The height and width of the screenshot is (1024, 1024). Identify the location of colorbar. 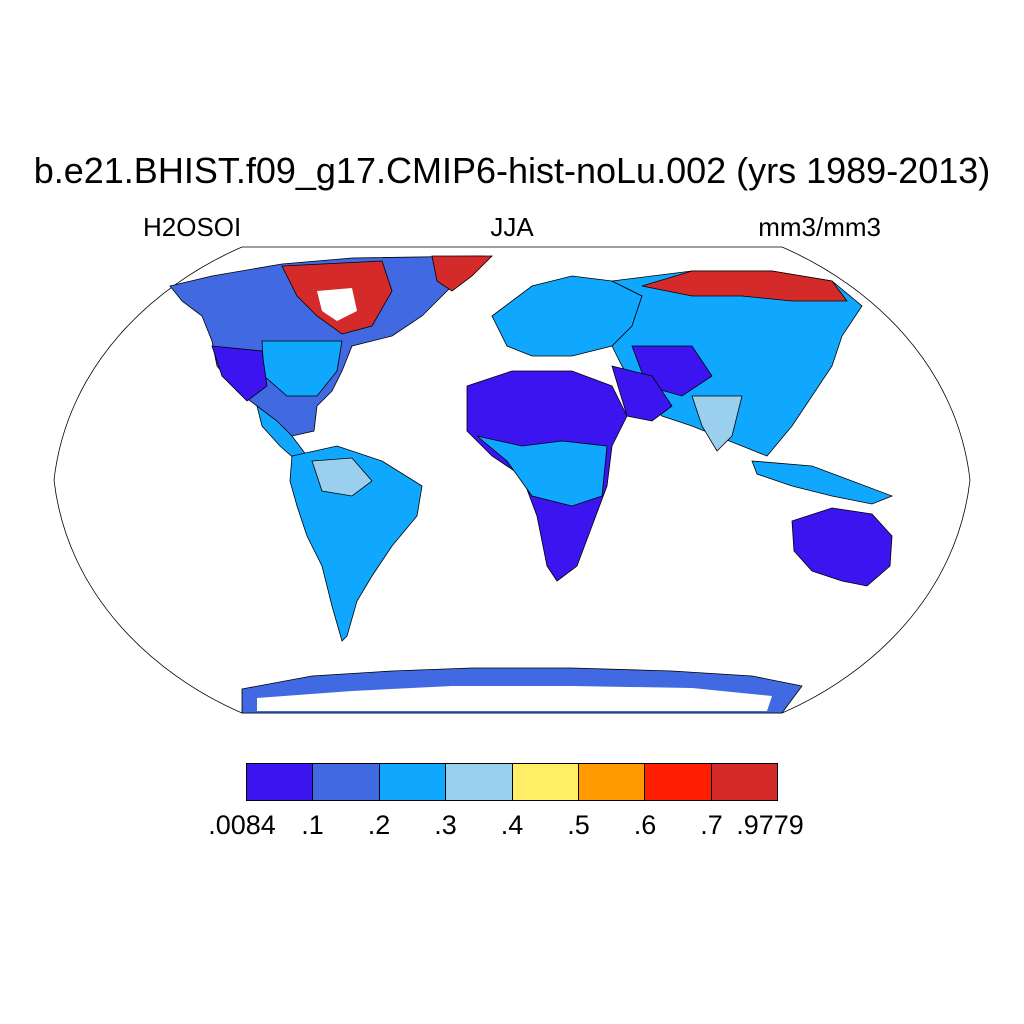
(512, 782).